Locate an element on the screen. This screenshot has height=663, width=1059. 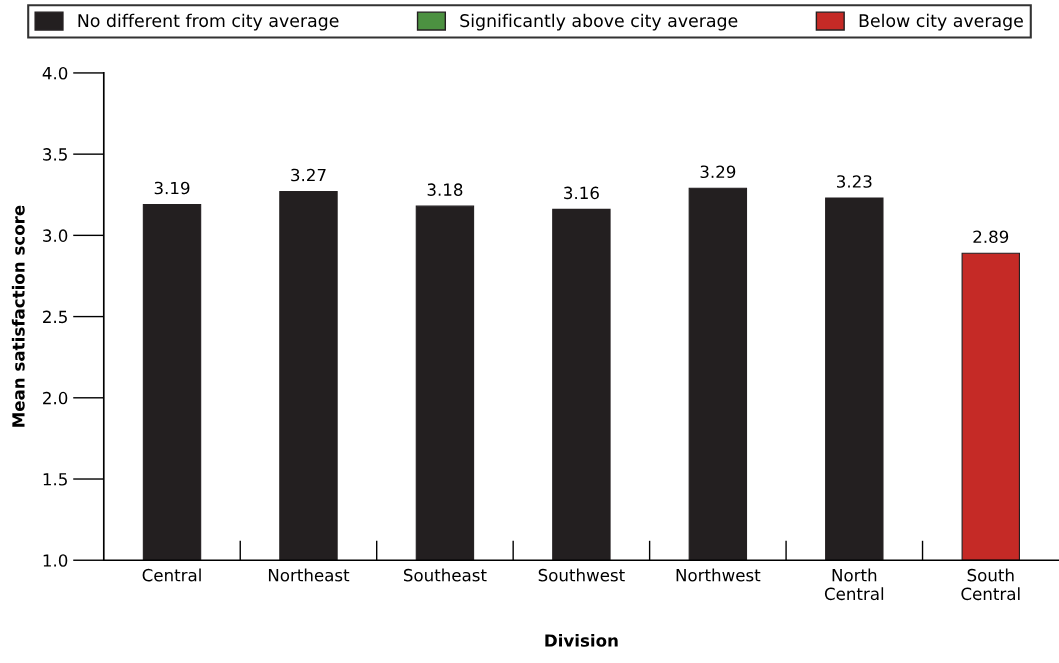
data-label: 3.27 is located at coordinates (308, 175).